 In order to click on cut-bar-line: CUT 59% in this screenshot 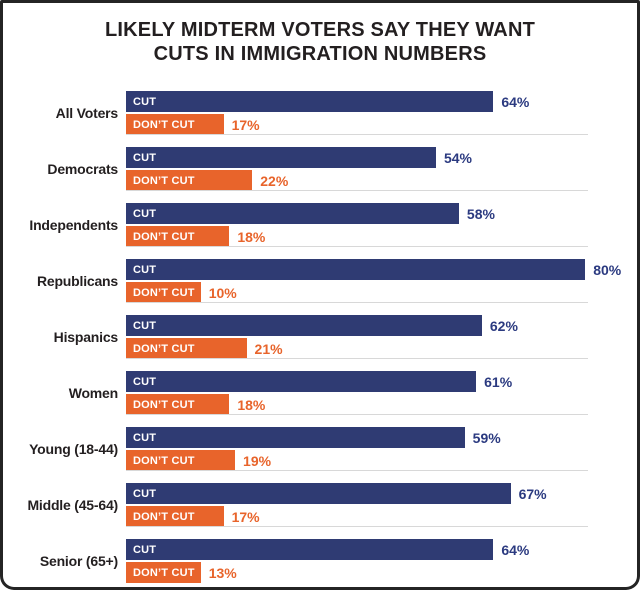, I will do `click(381, 437)`.